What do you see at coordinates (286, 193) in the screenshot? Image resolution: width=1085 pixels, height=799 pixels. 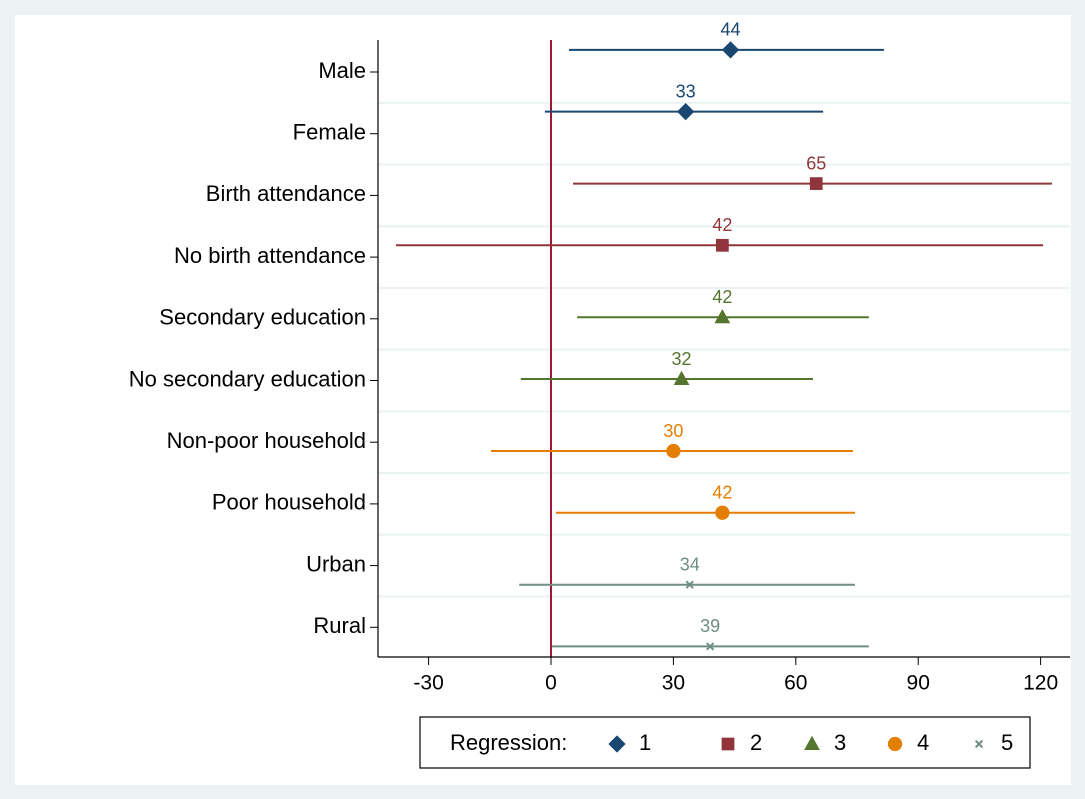 I see `y-tick-label: Birth attendance` at bounding box center [286, 193].